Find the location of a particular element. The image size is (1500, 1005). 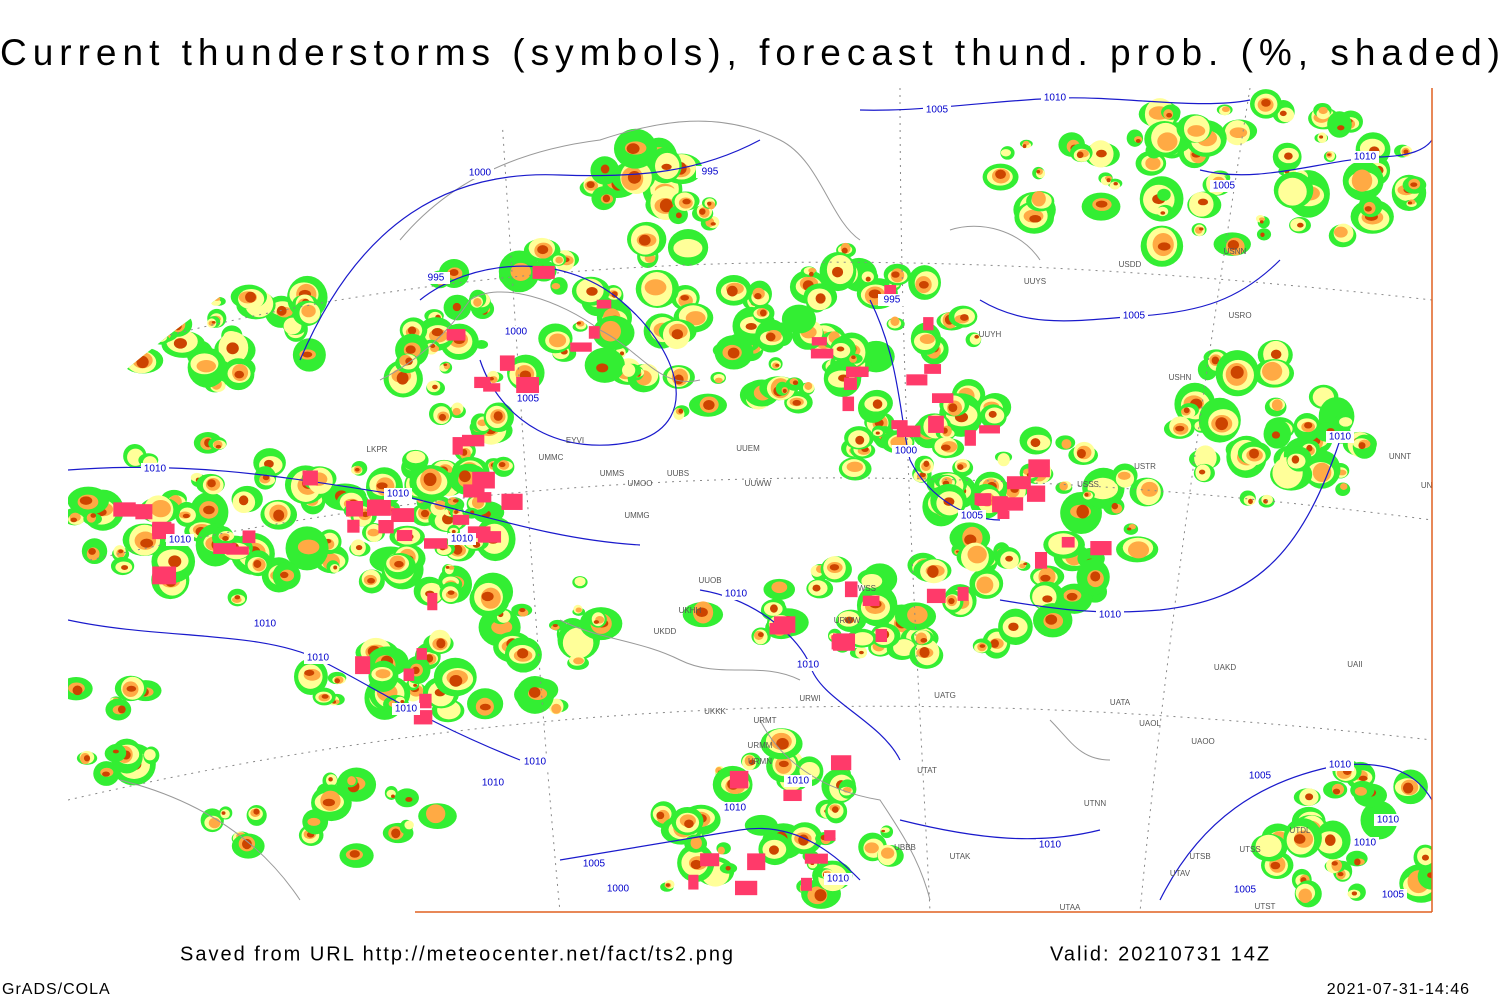

isobar-label: 995 is located at coordinates (436, 278).